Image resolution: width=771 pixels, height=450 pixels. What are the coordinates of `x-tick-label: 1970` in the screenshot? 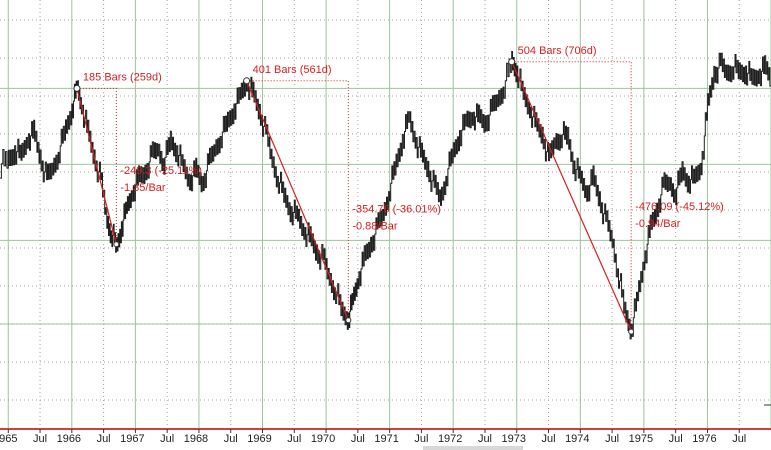 It's located at (323, 439).